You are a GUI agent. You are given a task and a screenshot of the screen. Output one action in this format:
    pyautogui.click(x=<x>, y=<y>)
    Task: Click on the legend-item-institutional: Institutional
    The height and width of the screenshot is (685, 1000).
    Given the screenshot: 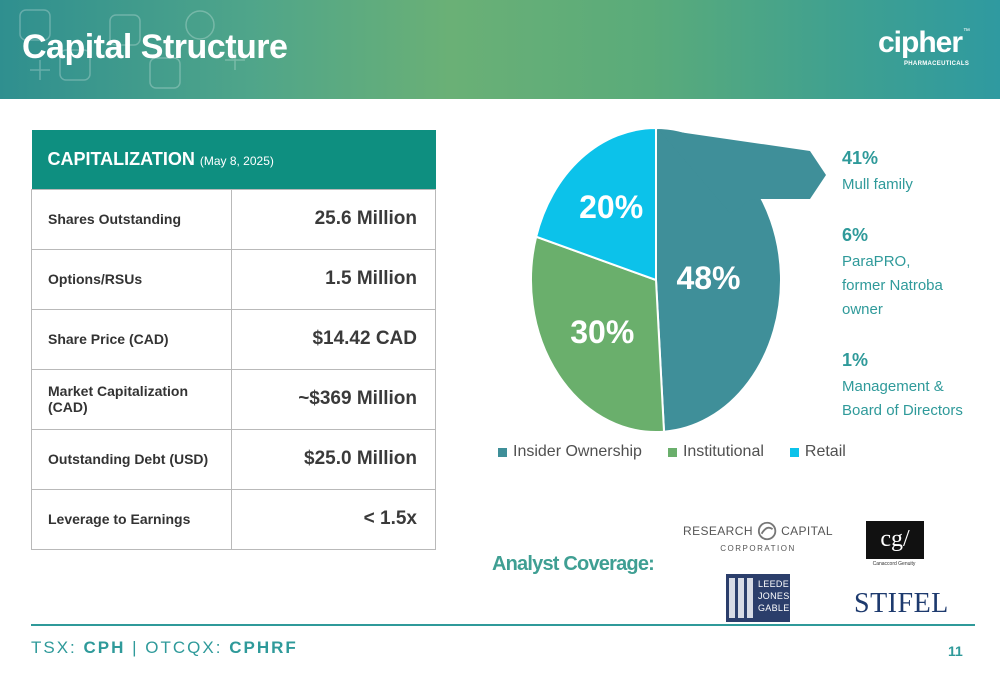 What is the action you would take?
    pyautogui.click(x=715, y=452)
    